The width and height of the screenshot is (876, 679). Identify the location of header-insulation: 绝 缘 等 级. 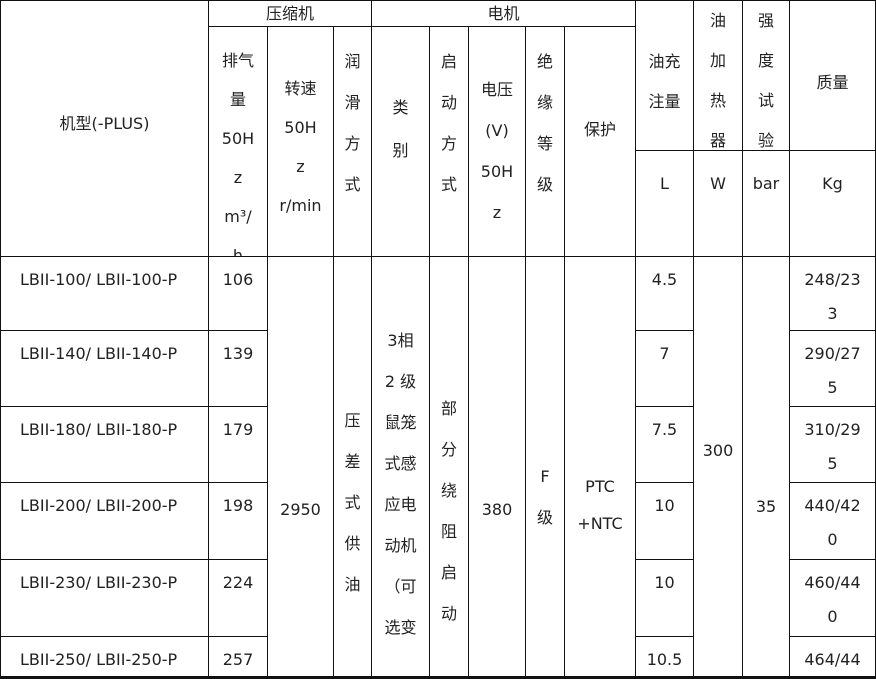
(545, 141).